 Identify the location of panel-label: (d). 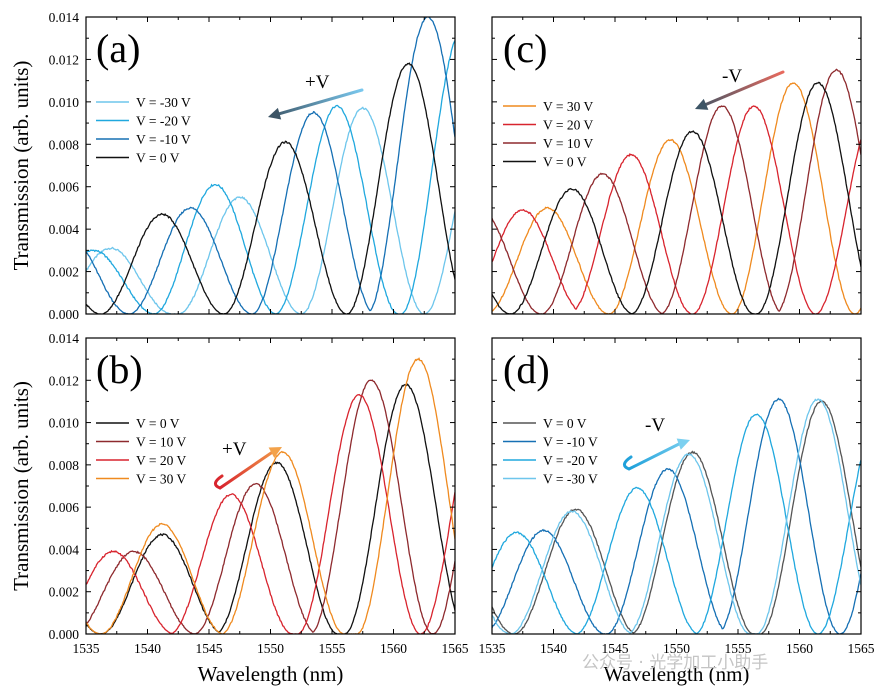
(526, 369).